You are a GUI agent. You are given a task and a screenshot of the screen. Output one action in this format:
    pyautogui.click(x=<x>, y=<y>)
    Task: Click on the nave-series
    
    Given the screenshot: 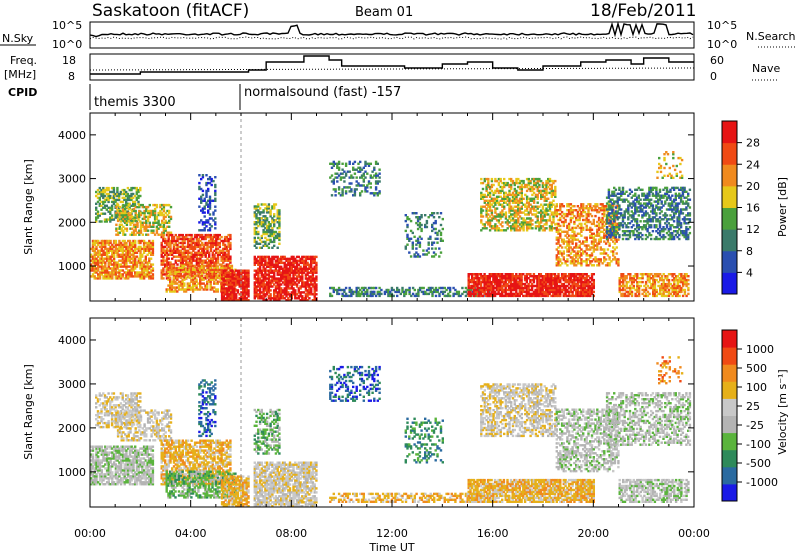 What is the action you would take?
    pyautogui.click(x=392, y=69)
    